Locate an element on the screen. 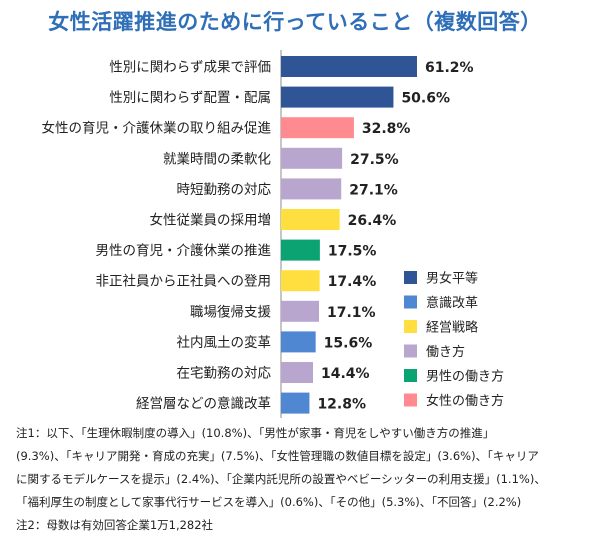 This screenshot has height=537, width=590. data-label: 17.4% is located at coordinates (352, 282).